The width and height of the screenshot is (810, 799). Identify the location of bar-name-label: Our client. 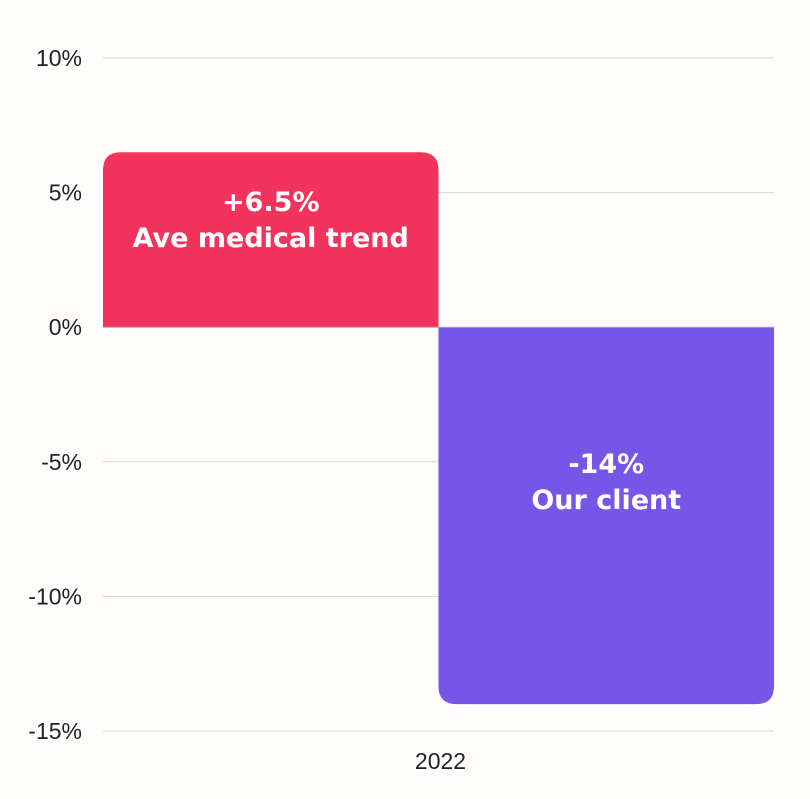
(606, 500).